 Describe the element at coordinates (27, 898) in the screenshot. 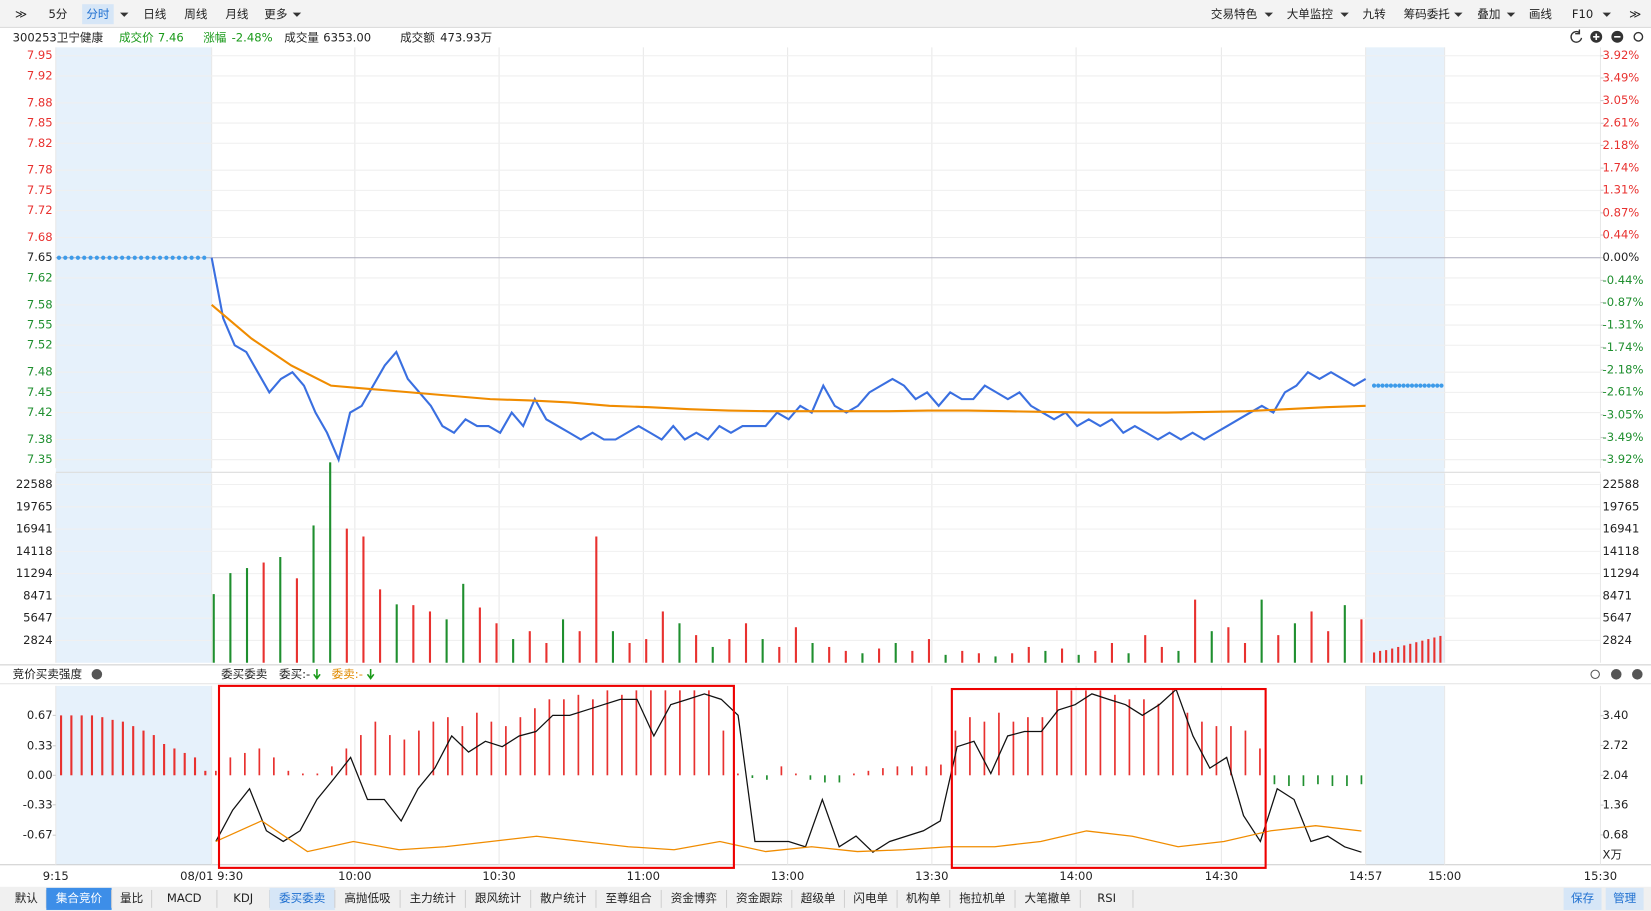

I see `tab: 默认` at that location.